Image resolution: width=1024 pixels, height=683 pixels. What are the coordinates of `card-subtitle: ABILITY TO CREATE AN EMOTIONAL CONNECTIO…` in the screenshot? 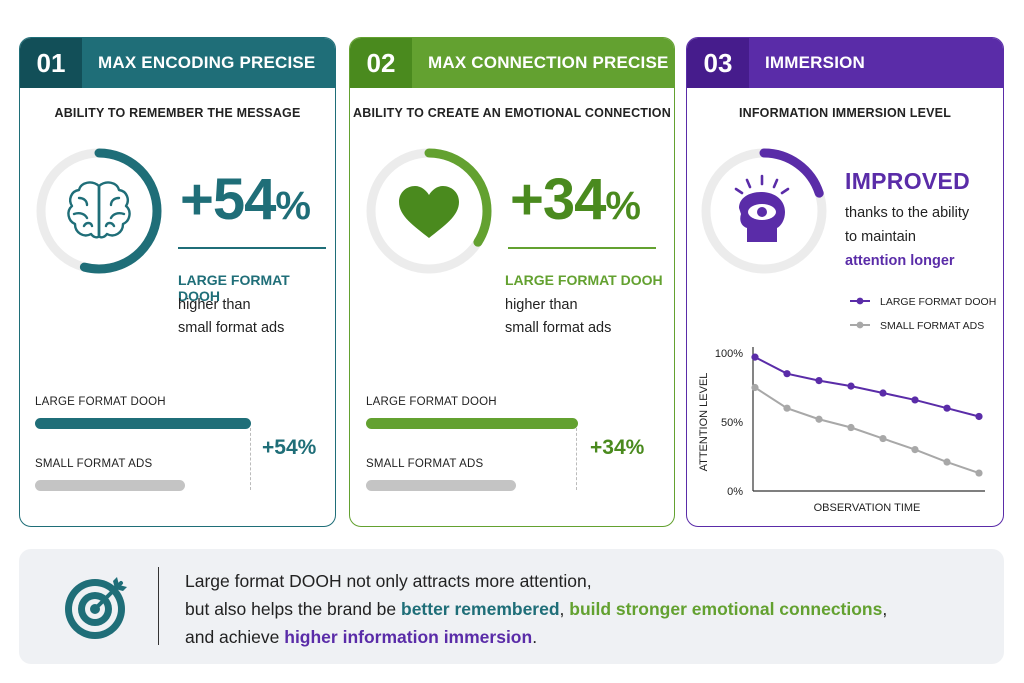 It's located at (512, 113).